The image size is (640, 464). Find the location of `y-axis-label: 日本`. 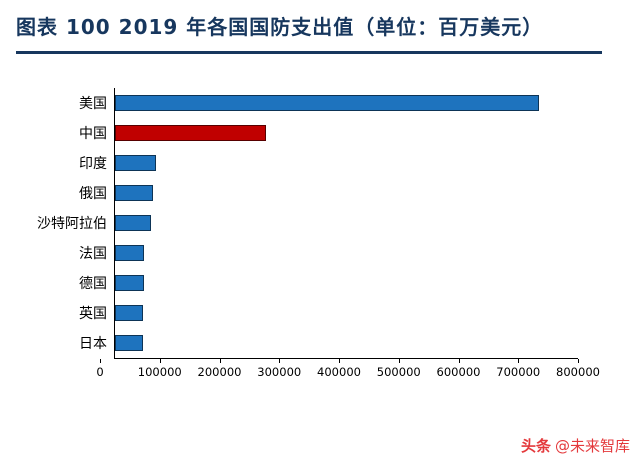

y-axis-label: 日本 is located at coordinates (93, 344).